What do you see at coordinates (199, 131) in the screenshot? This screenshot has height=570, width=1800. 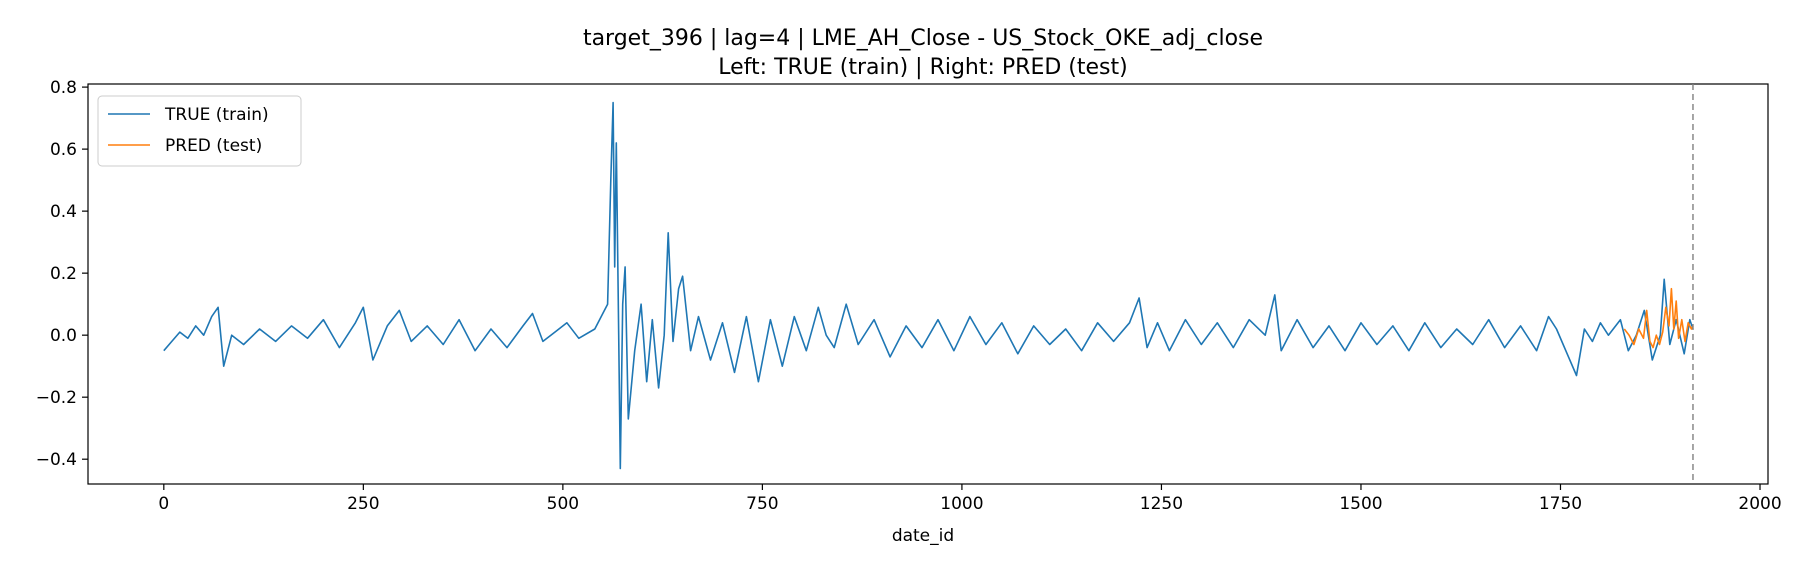 I see `legend: TRUE (train) PRED (test)` at bounding box center [199, 131].